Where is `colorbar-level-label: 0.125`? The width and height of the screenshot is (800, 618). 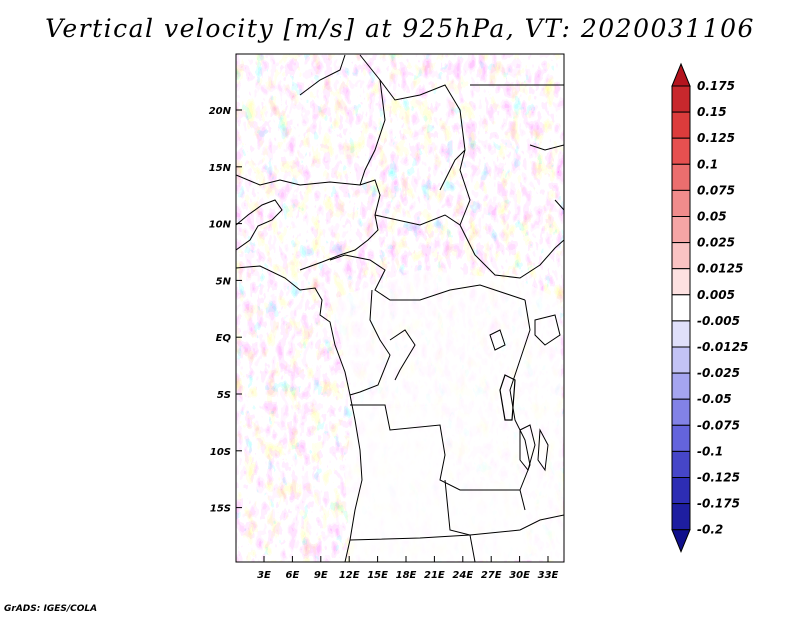 colorbar-level-label: 0.125 is located at coordinates (716, 138).